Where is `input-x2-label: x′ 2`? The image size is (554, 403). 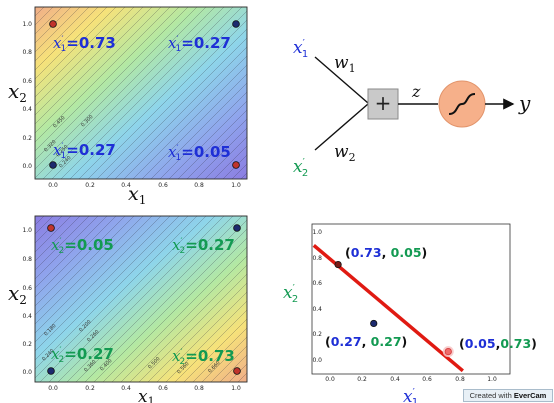 input-x2-label: x′ 2 is located at coordinates (300, 168).